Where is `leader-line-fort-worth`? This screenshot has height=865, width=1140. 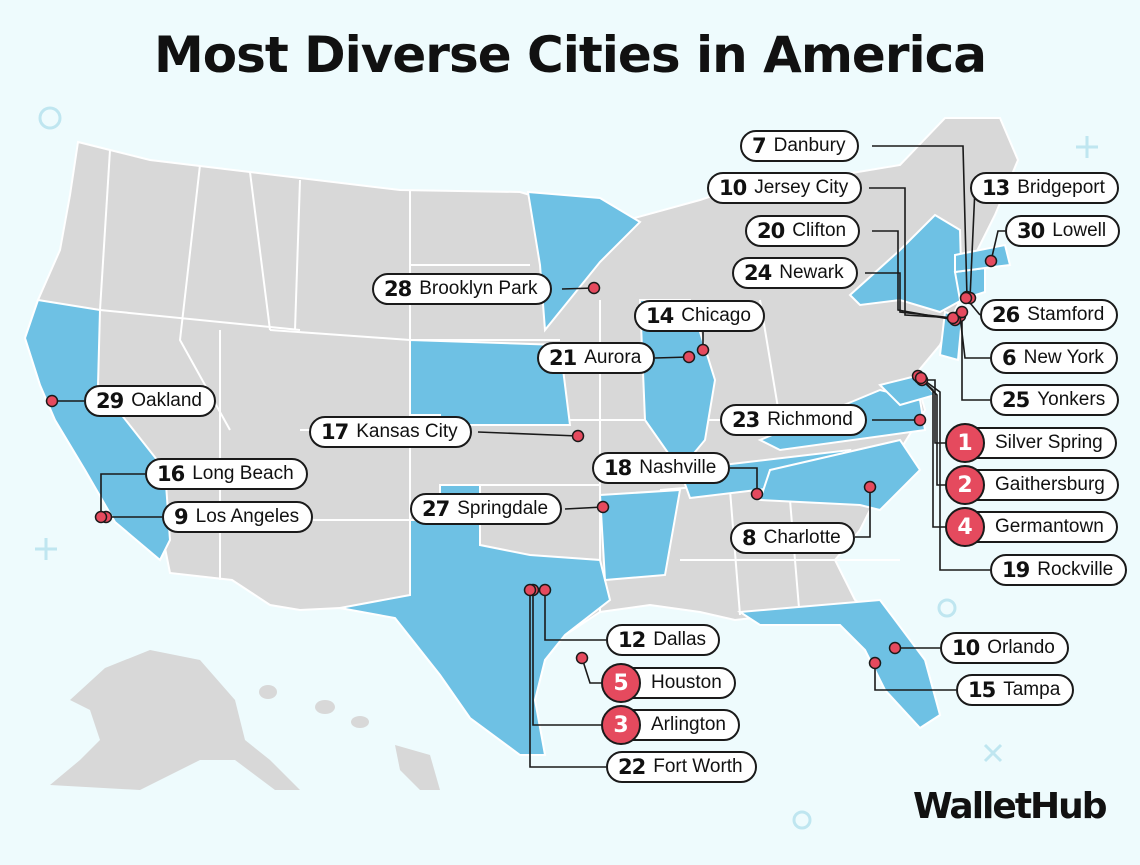 leader-line-fort-worth is located at coordinates (567, 679).